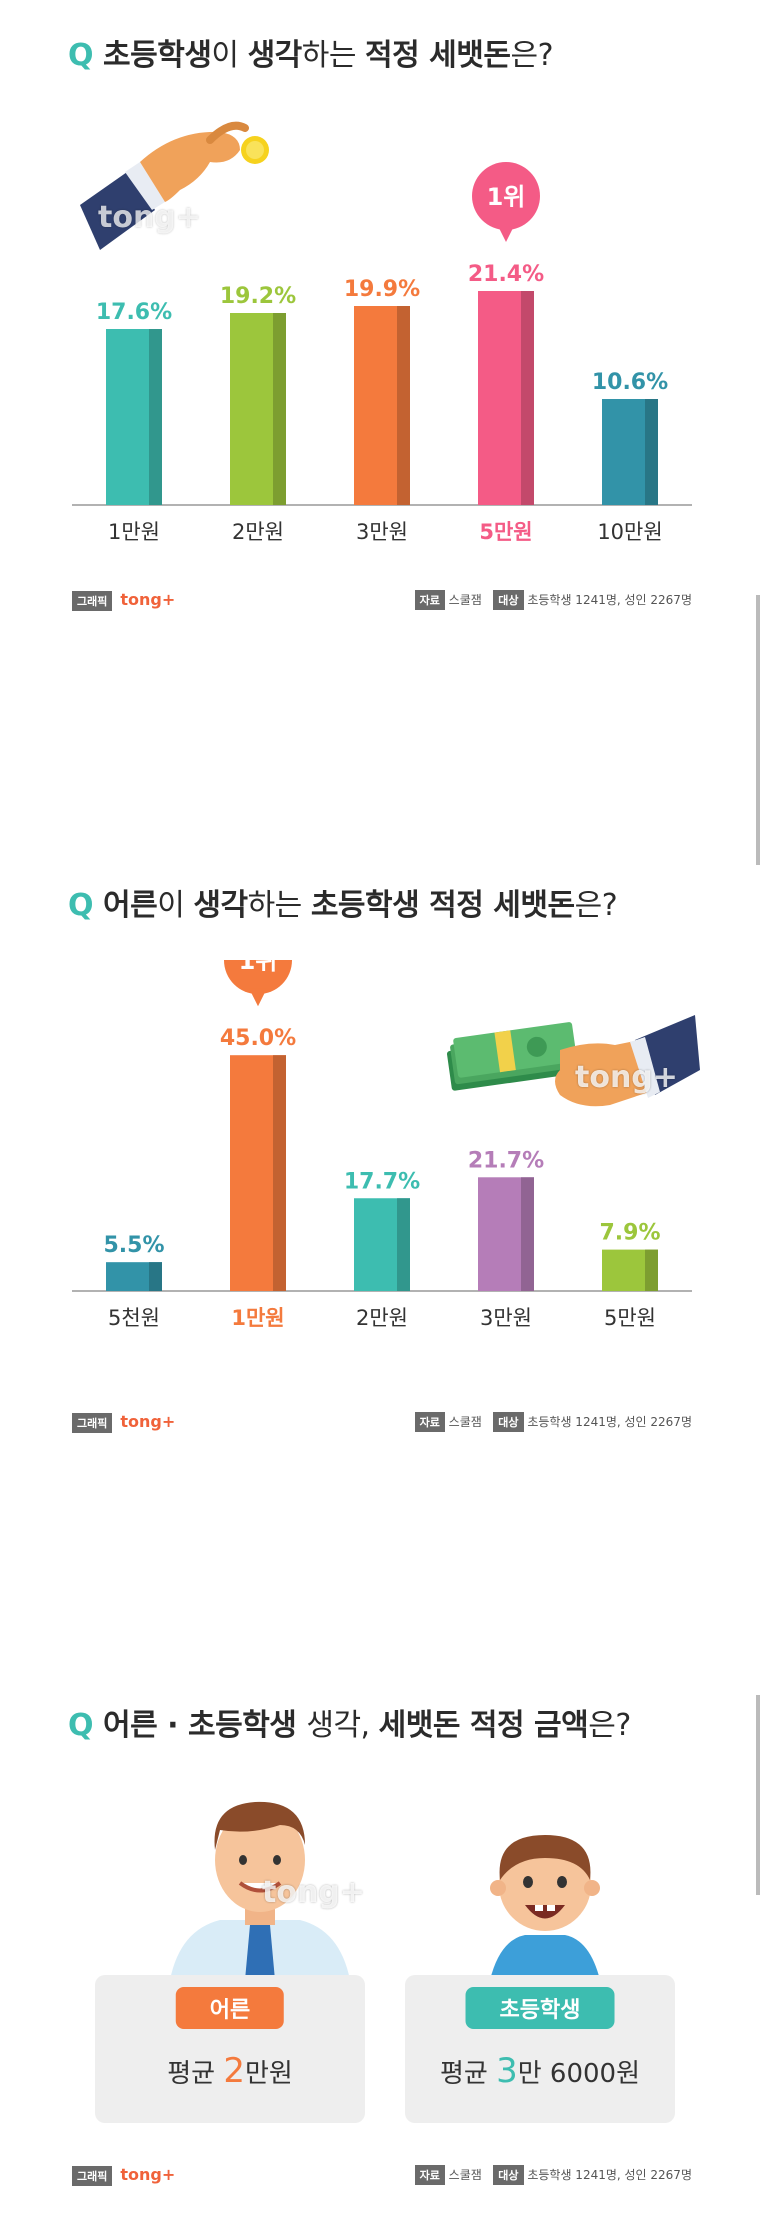 The width and height of the screenshot is (760, 2215). I want to click on data-label: 17.6%, so click(134, 312).